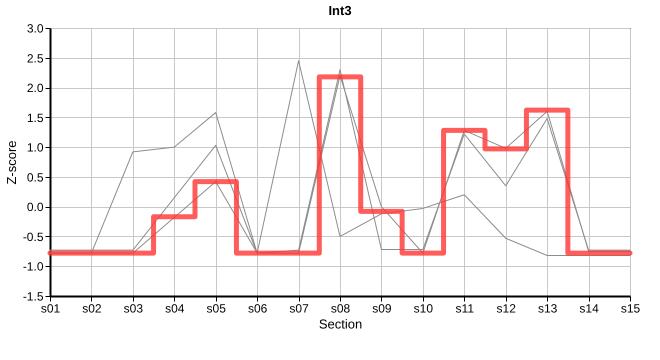 This screenshot has height=360, width=660. What do you see at coordinates (35, 88) in the screenshot?
I see `y-tick-label: 2.0` at bounding box center [35, 88].